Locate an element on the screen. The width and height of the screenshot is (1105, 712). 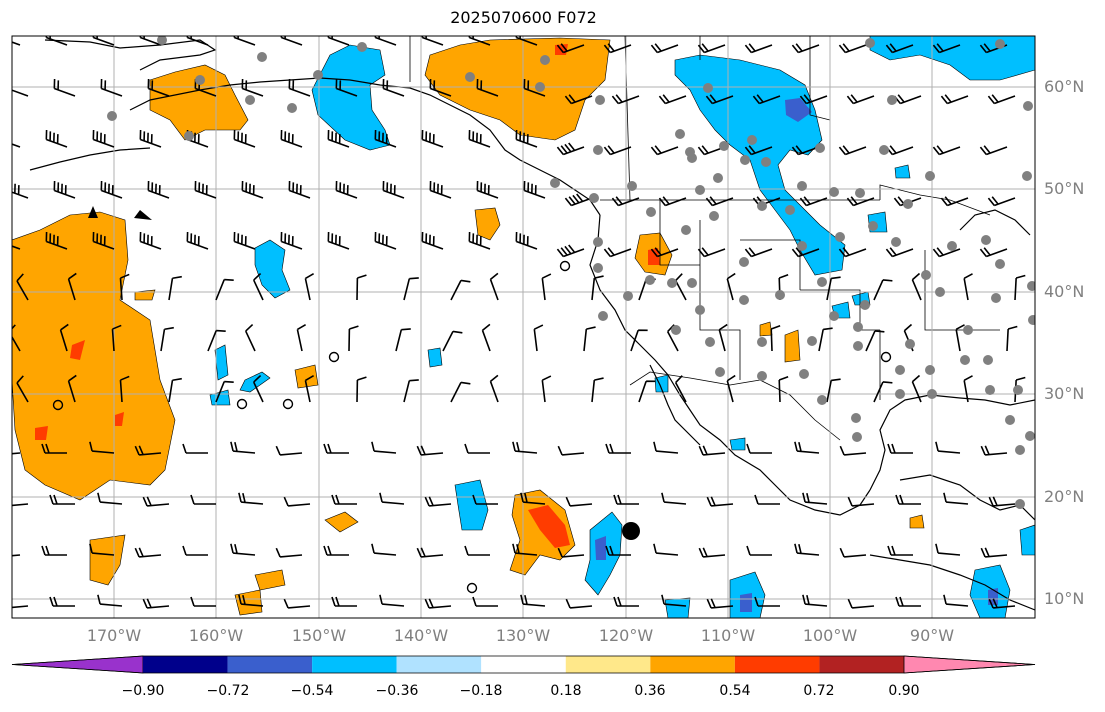
lon-label-160: 160°W is located at coordinates (216, 635).